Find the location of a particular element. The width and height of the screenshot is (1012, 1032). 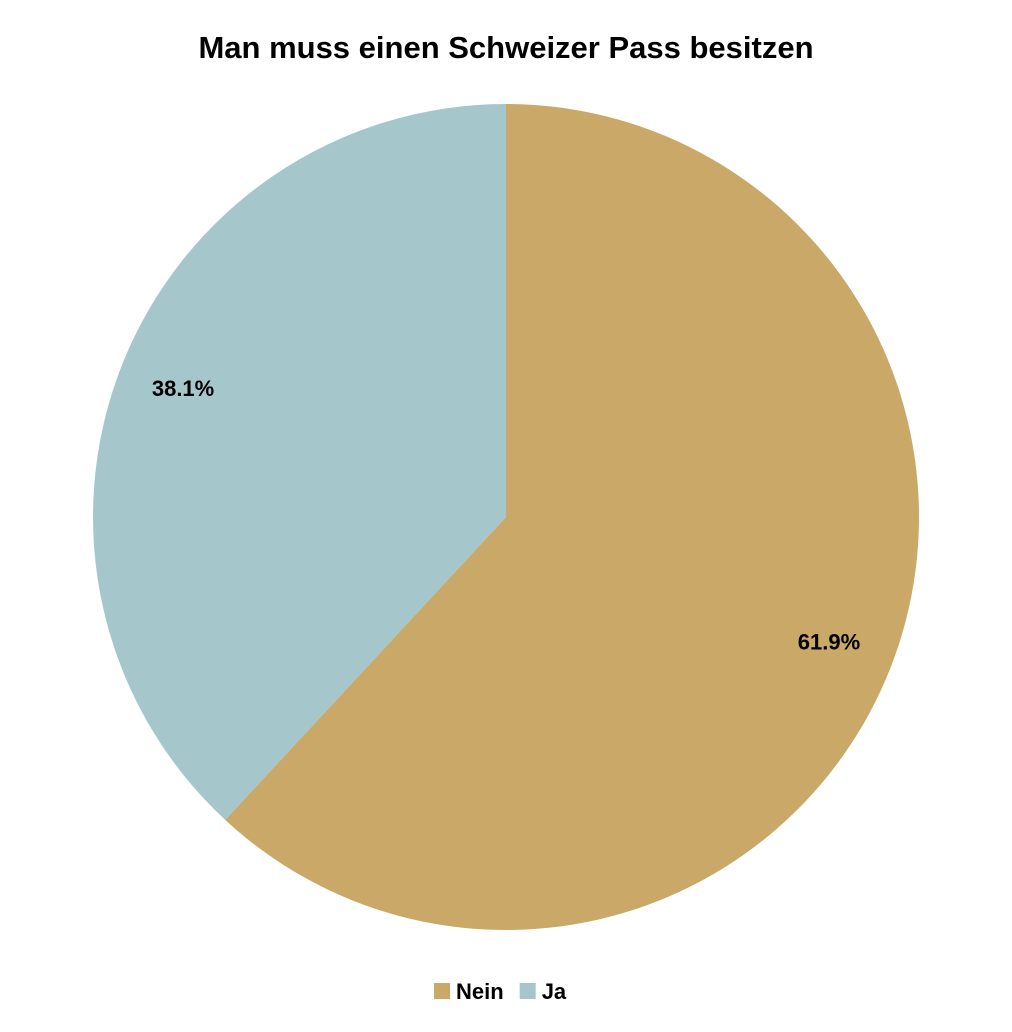

chart-title: Man muss einen Schweizer Pass besitzen is located at coordinates (505, 47).